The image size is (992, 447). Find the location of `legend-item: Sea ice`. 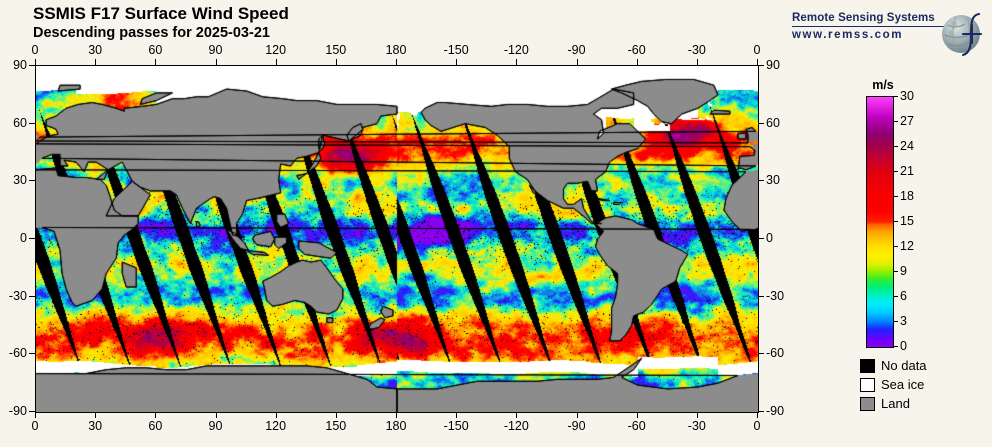

legend-item: Sea ice is located at coordinates (925, 384).